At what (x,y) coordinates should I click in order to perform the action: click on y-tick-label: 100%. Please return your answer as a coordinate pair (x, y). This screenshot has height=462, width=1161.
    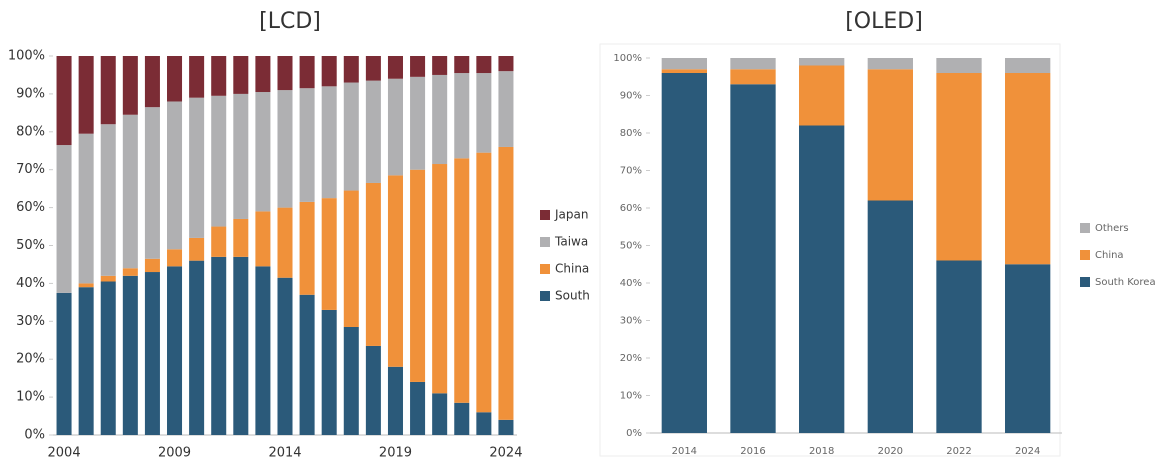
    Looking at the image, I should click on (26, 56).